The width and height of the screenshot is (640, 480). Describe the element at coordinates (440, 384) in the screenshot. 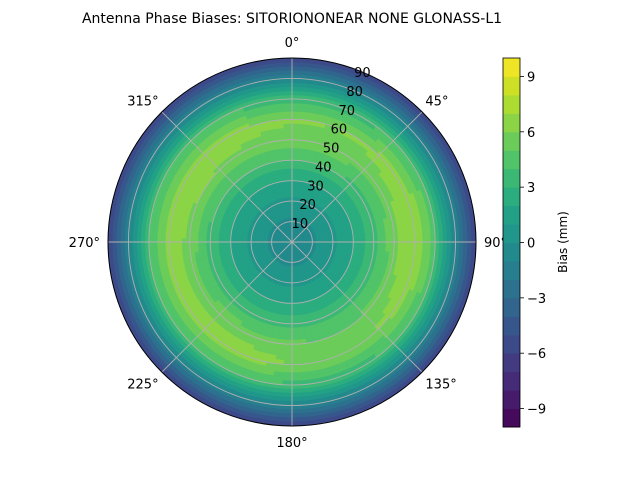

I see `azimuth-tick-label: 135°` at that location.